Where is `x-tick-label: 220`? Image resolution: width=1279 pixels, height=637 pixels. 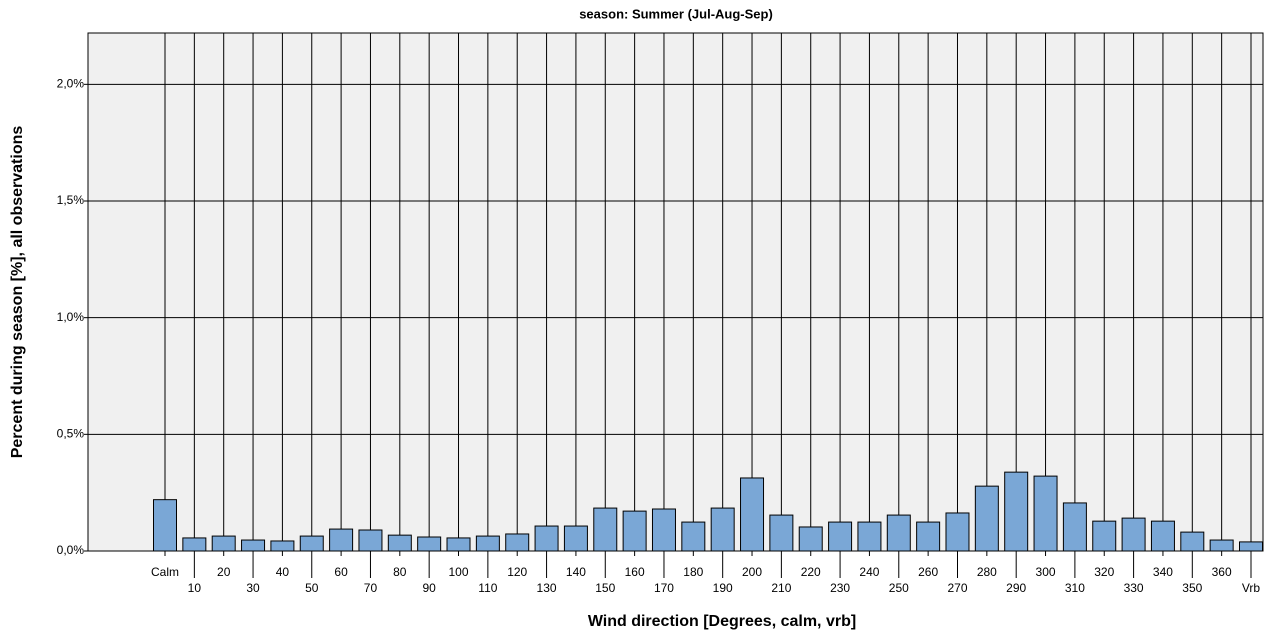
x-tick-label: 220 is located at coordinates (811, 572).